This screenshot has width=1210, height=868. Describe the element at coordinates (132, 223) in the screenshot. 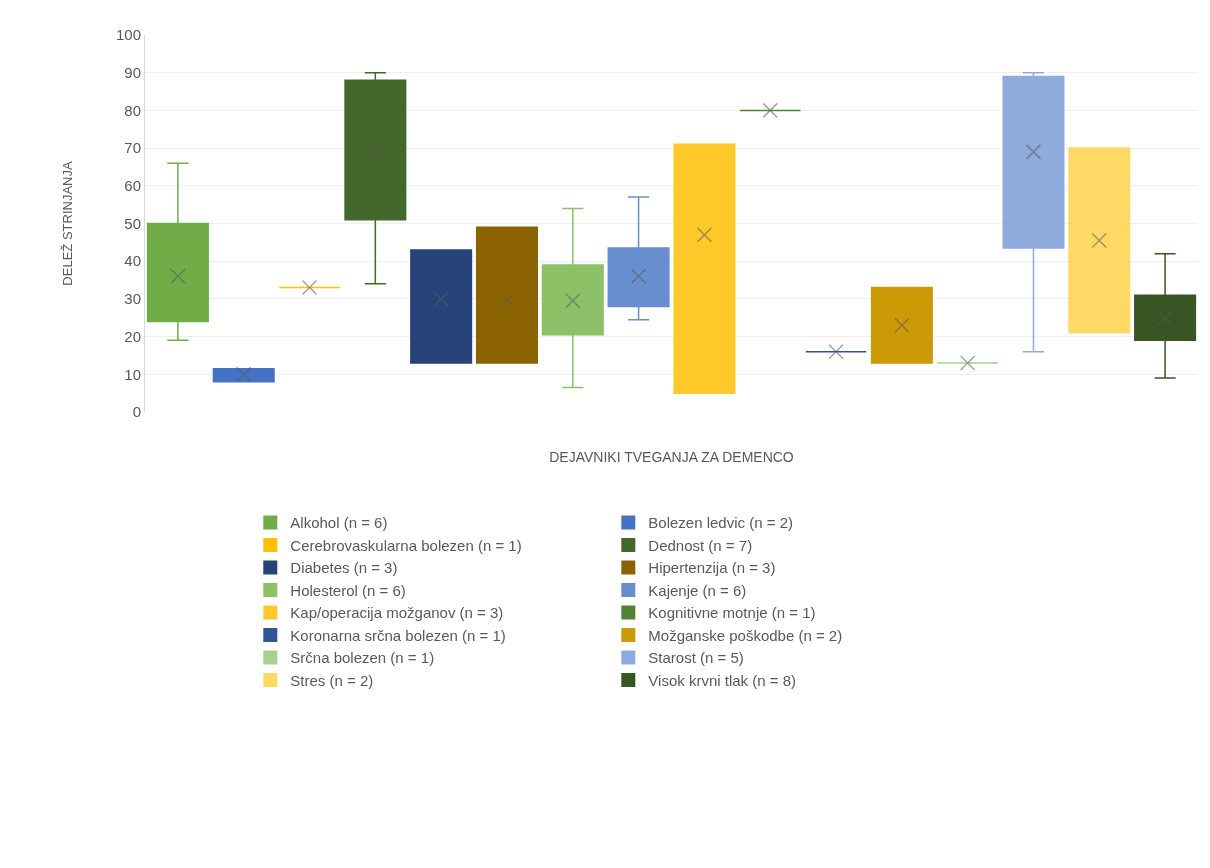

I see `y-tick-label: 50` at that location.